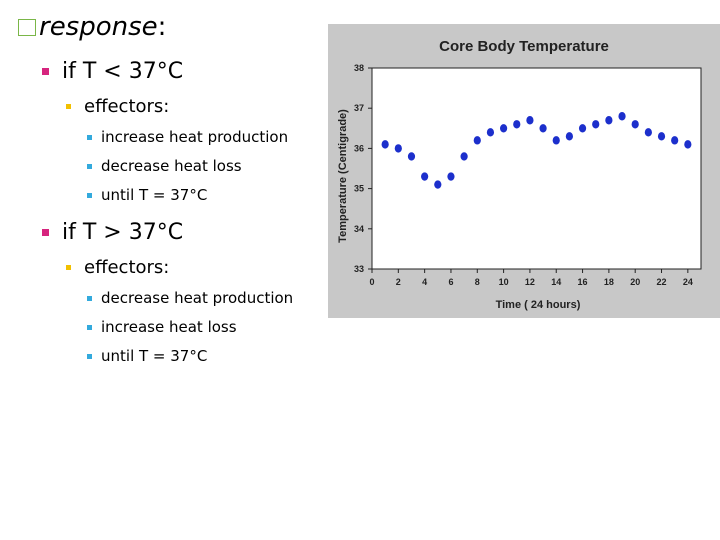 This screenshot has width=720, height=540. I want to click on y-tick-label: 33, so click(359, 269).